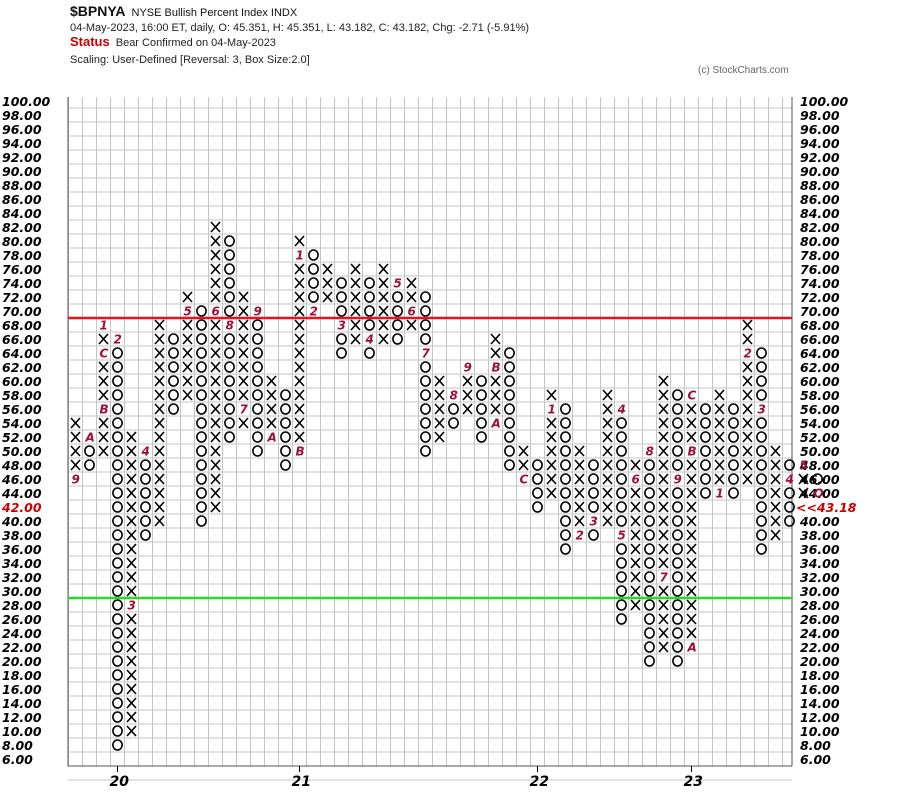  I want to click on y-tick-label-right: 56.00, so click(820, 409).